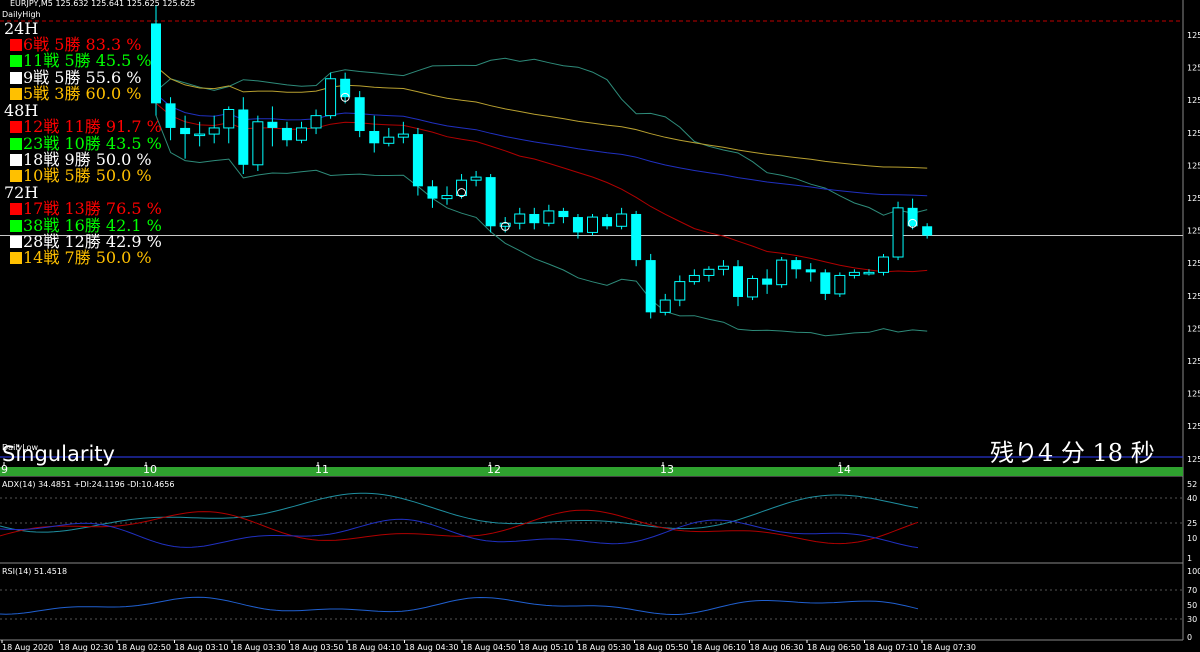 This screenshot has width=1200, height=652. Describe the element at coordinates (1192, 605) in the screenshot. I see `rsi-axis-tick: 50` at that location.